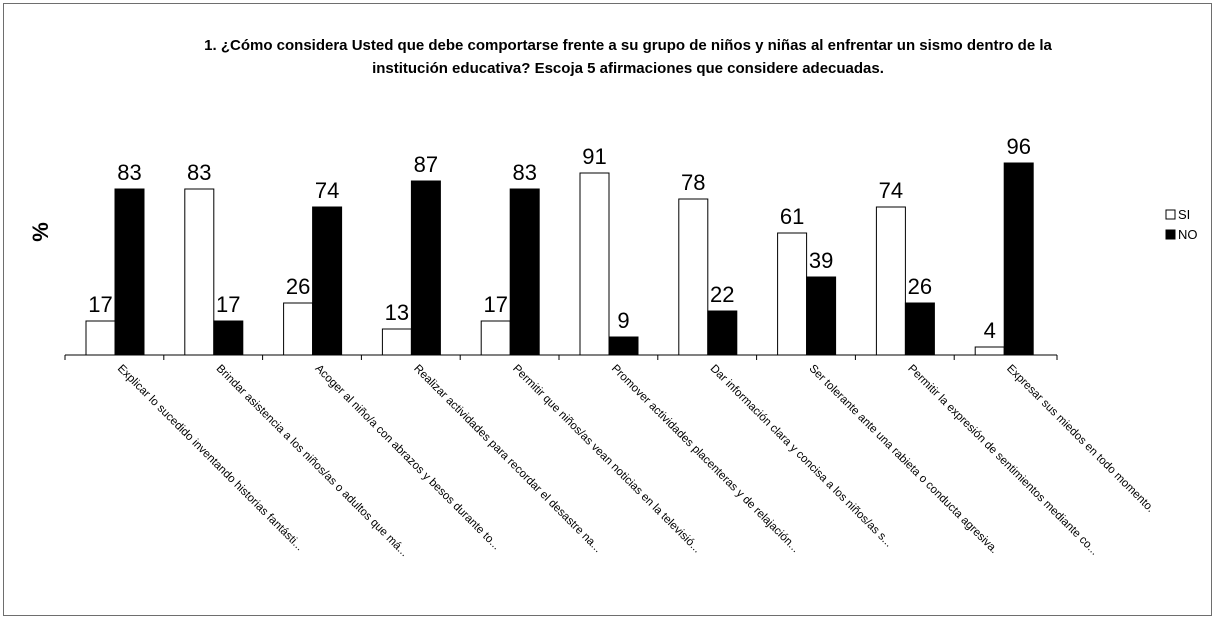 The width and height of the screenshot is (1215, 619). I want to click on data-label-si-4: 13, so click(397, 312).